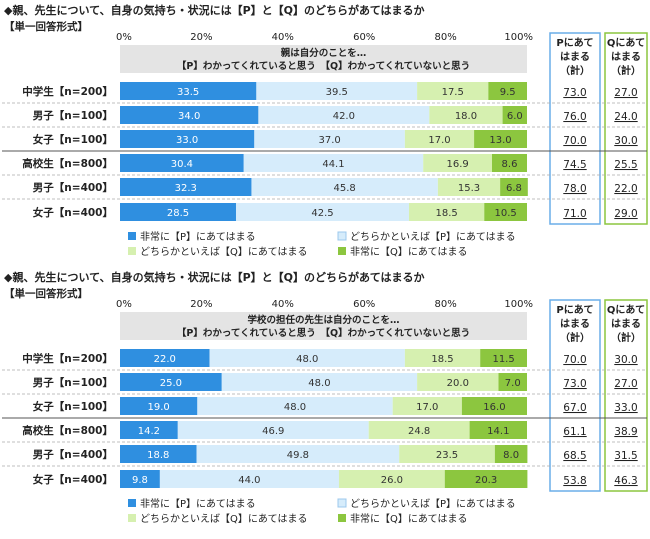  I want to click on q-total-value: 25.5, so click(625, 165).